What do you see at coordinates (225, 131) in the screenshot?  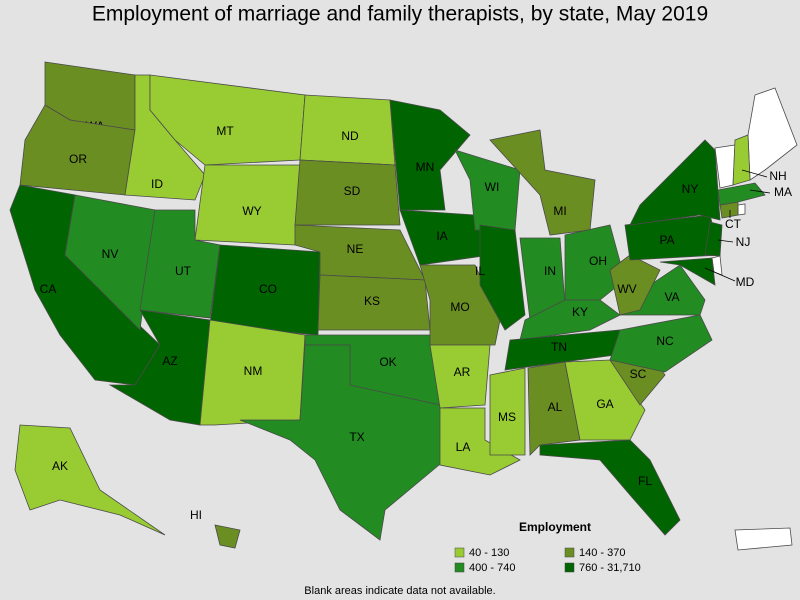 I see `state-label: MT` at bounding box center [225, 131].